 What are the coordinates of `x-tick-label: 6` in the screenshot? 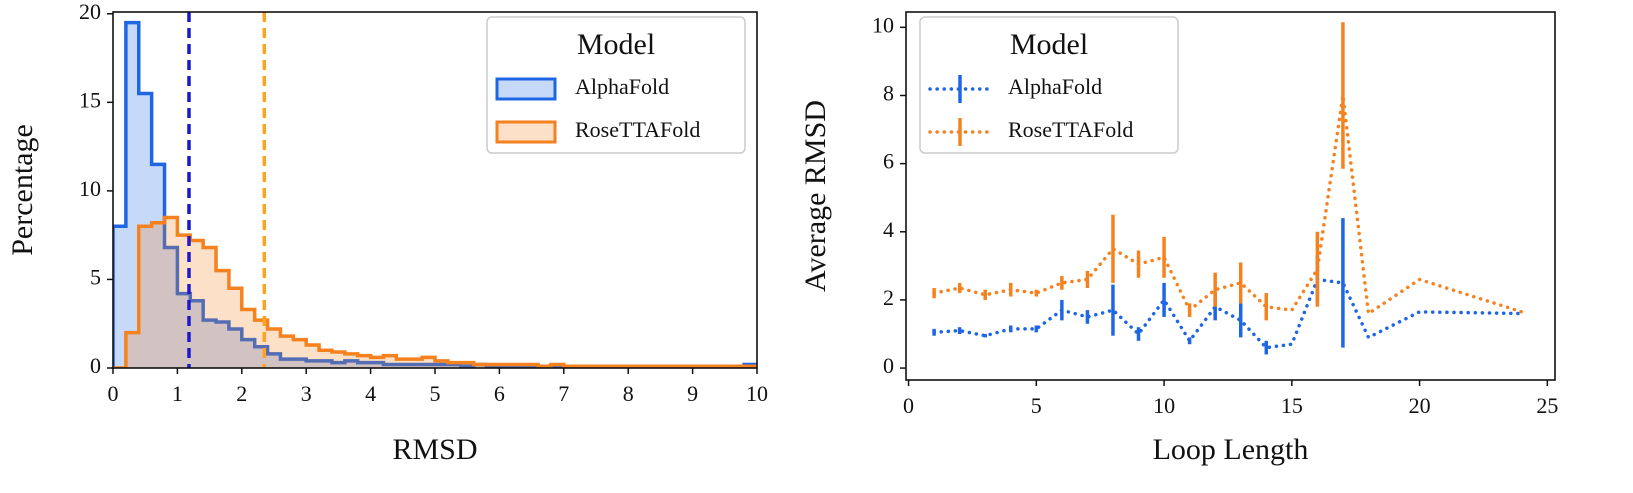 It's located at (499, 393).